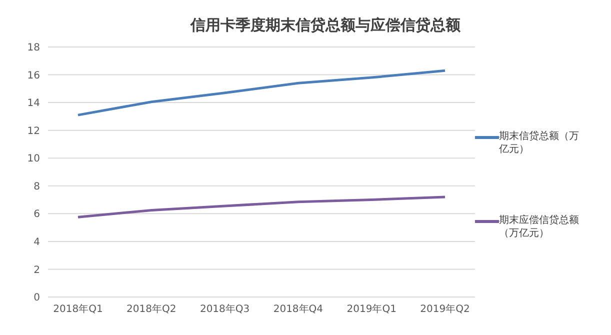  What do you see at coordinates (37, 242) in the screenshot?
I see `y-tick-label: 4` at bounding box center [37, 242].